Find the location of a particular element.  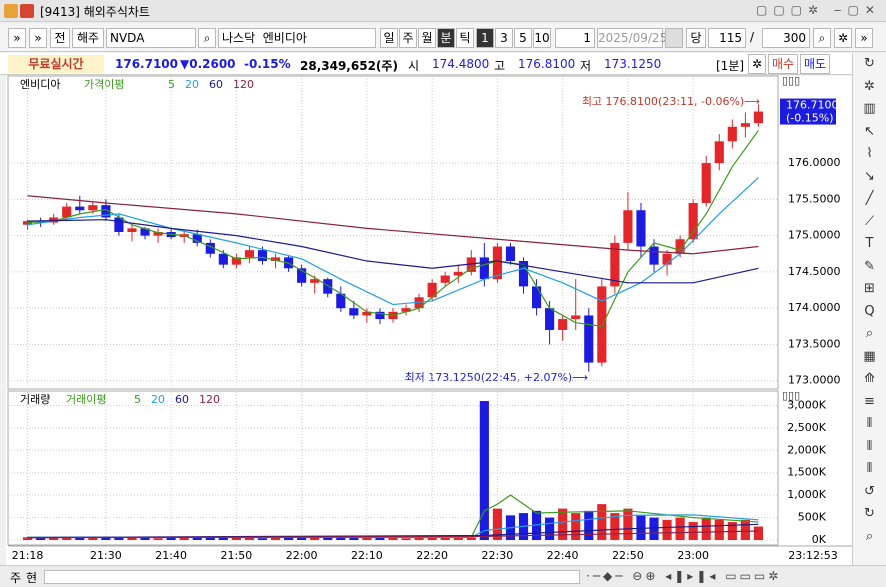

interval-button: 5 is located at coordinates (523, 38).